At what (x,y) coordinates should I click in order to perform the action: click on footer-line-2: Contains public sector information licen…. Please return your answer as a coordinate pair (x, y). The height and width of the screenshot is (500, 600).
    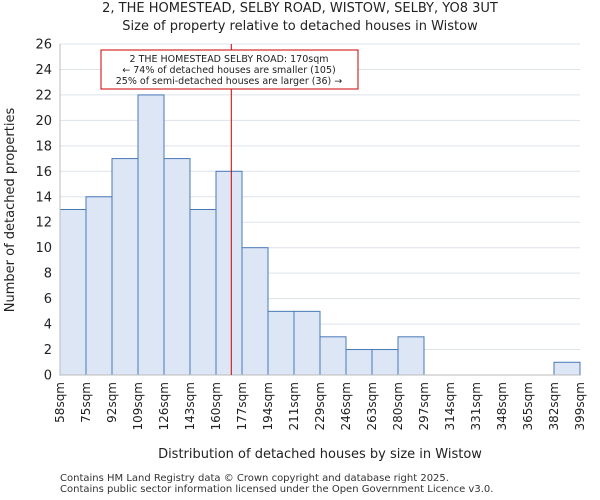
    Looking at the image, I should click on (277, 489).